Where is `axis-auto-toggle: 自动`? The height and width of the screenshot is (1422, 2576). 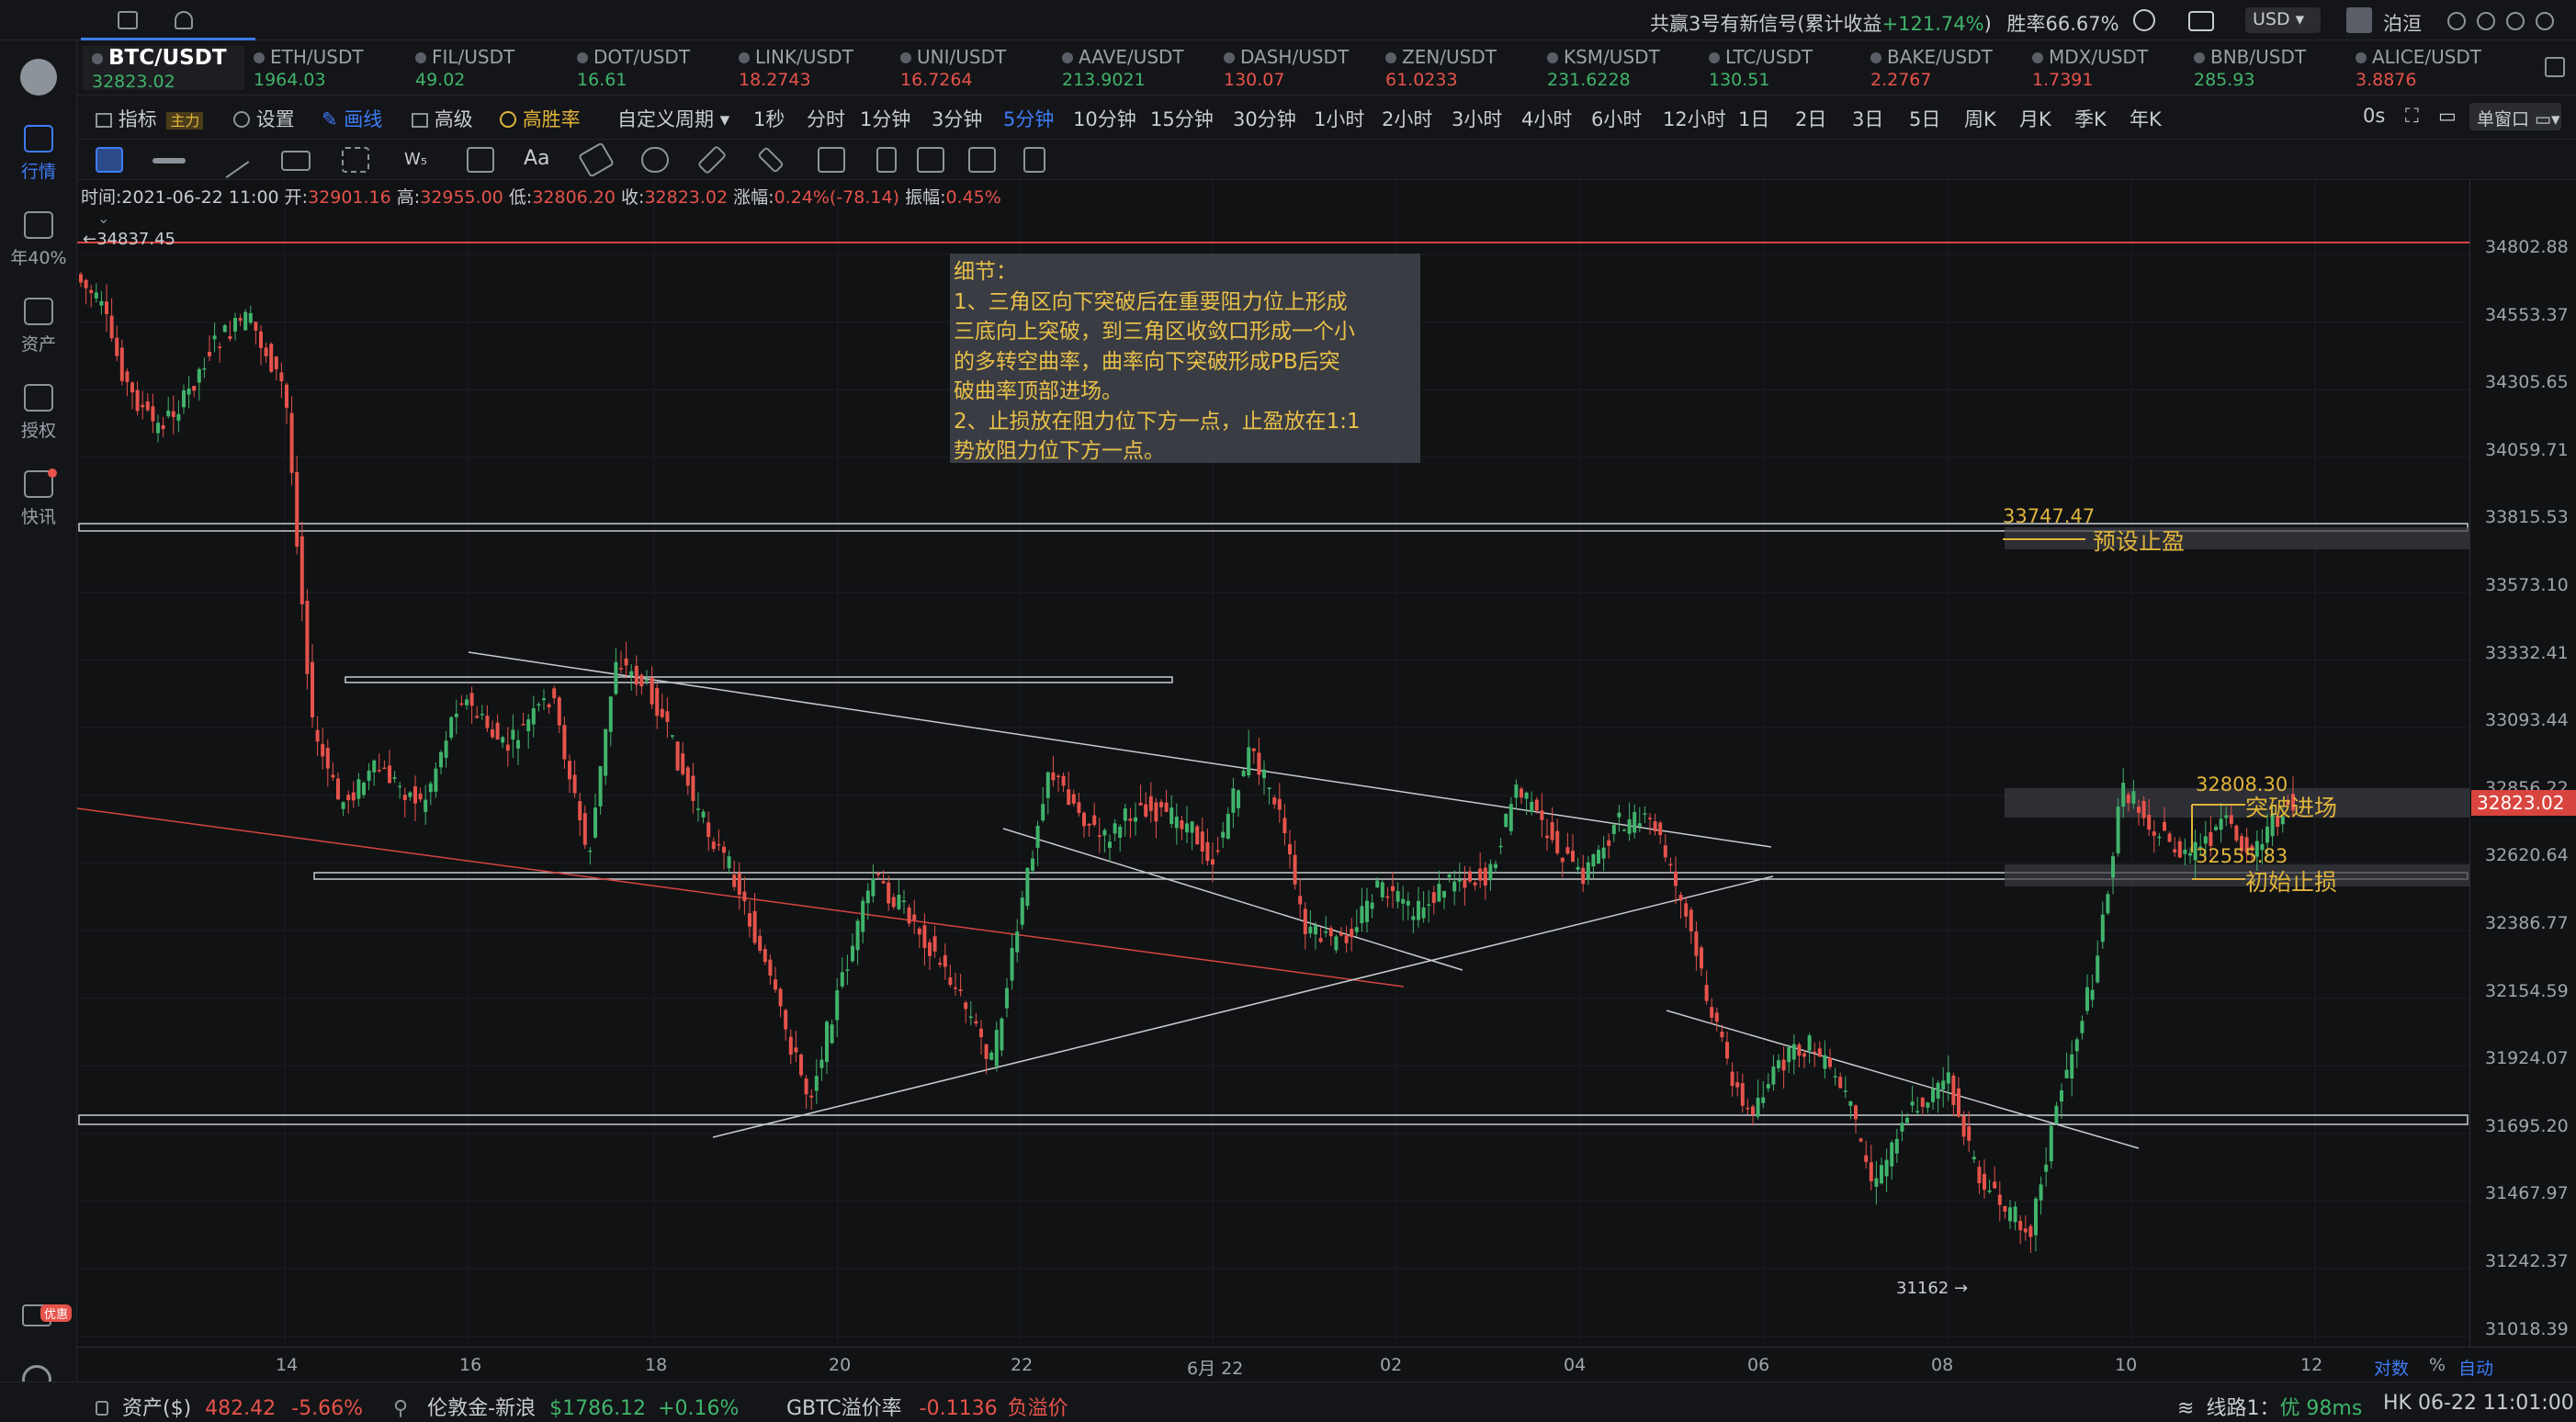
axis-auto-toggle: 自动 is located at coordinates (2476, 1369).